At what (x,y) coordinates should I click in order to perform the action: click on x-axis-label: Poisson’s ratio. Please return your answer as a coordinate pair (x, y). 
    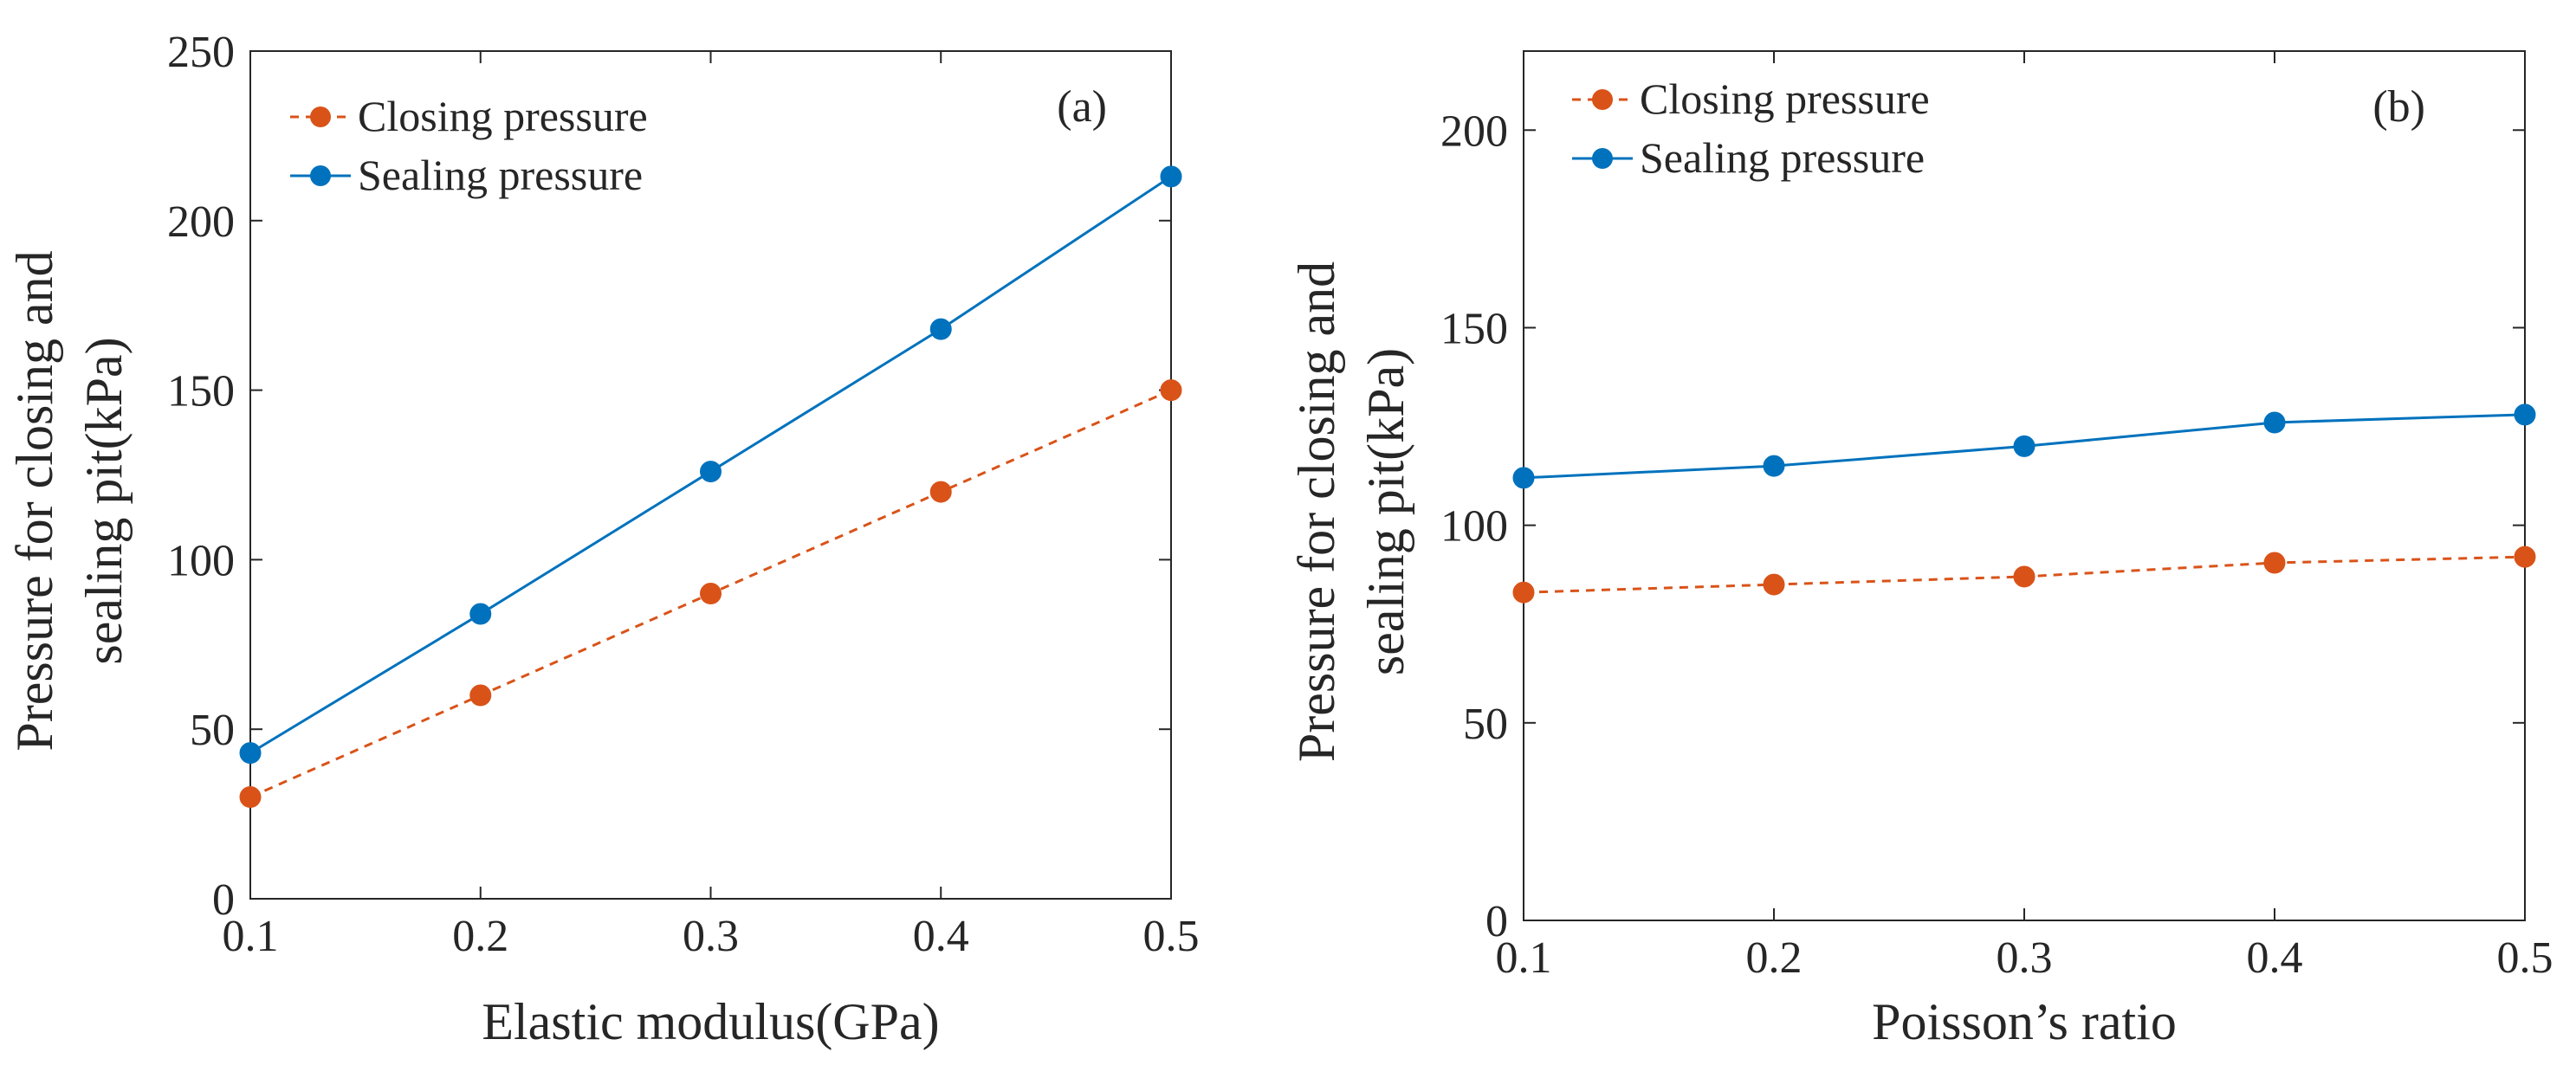
    Looking at the image, I should click on (2025, 1021).